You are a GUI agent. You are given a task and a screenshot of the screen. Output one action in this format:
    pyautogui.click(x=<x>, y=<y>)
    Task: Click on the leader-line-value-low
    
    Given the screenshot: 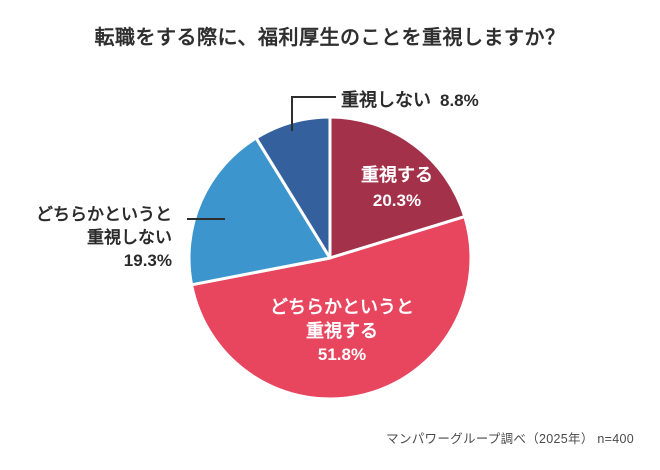 What is the action you would take?
    pyautogui.click(x=313, y=113)
    